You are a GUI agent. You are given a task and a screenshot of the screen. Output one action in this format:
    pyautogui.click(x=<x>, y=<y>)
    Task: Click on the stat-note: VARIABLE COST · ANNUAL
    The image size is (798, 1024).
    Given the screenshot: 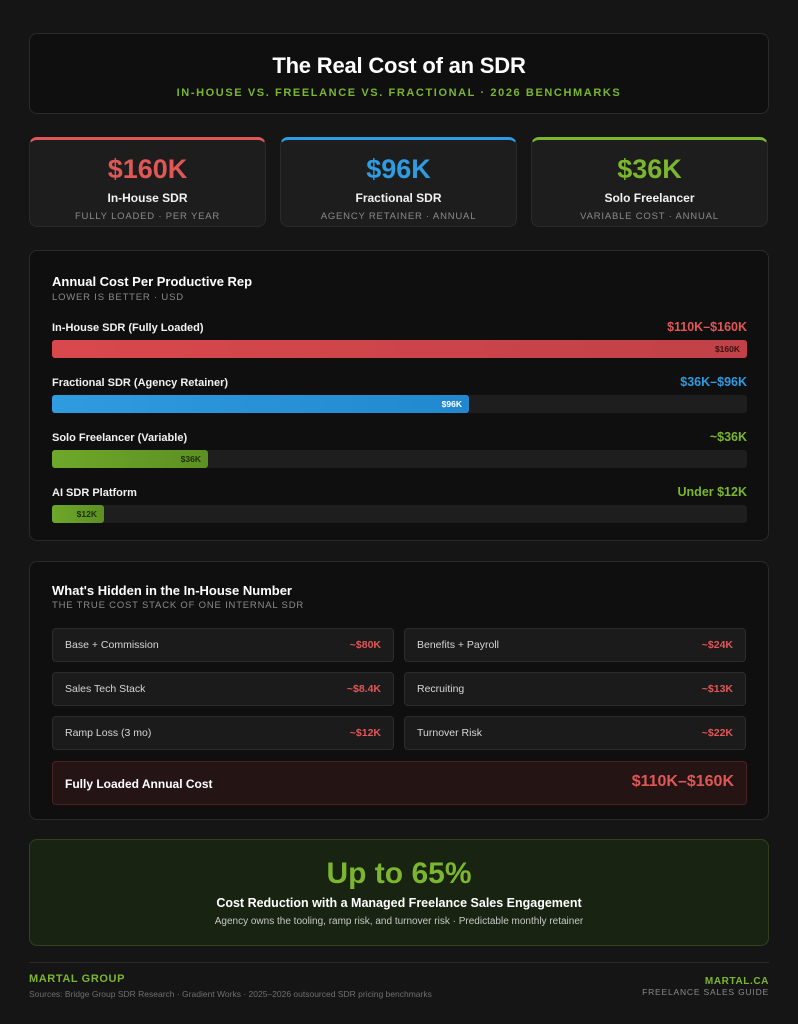 What is the action you would take?
    pyautogui.click(x=649, y=216)
    